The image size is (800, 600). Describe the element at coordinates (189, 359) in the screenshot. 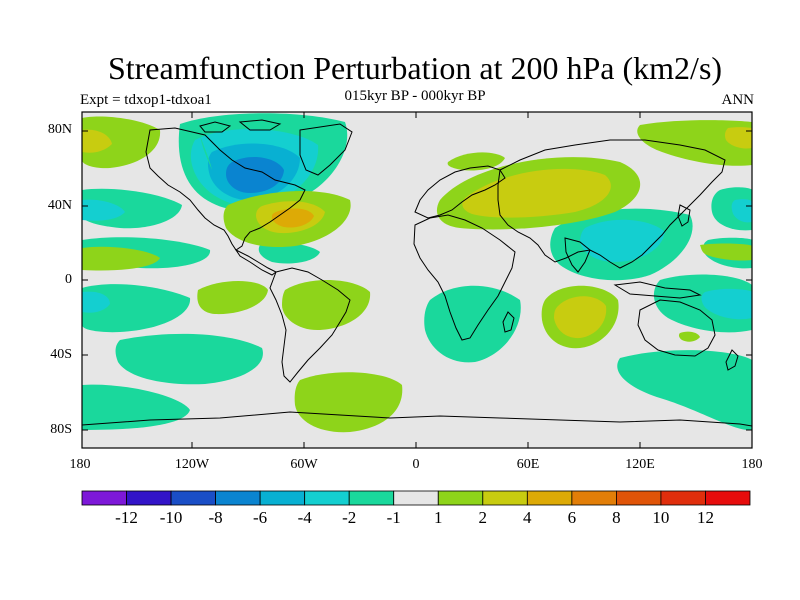

I see `contour-neg-southern-south-america` at that location.